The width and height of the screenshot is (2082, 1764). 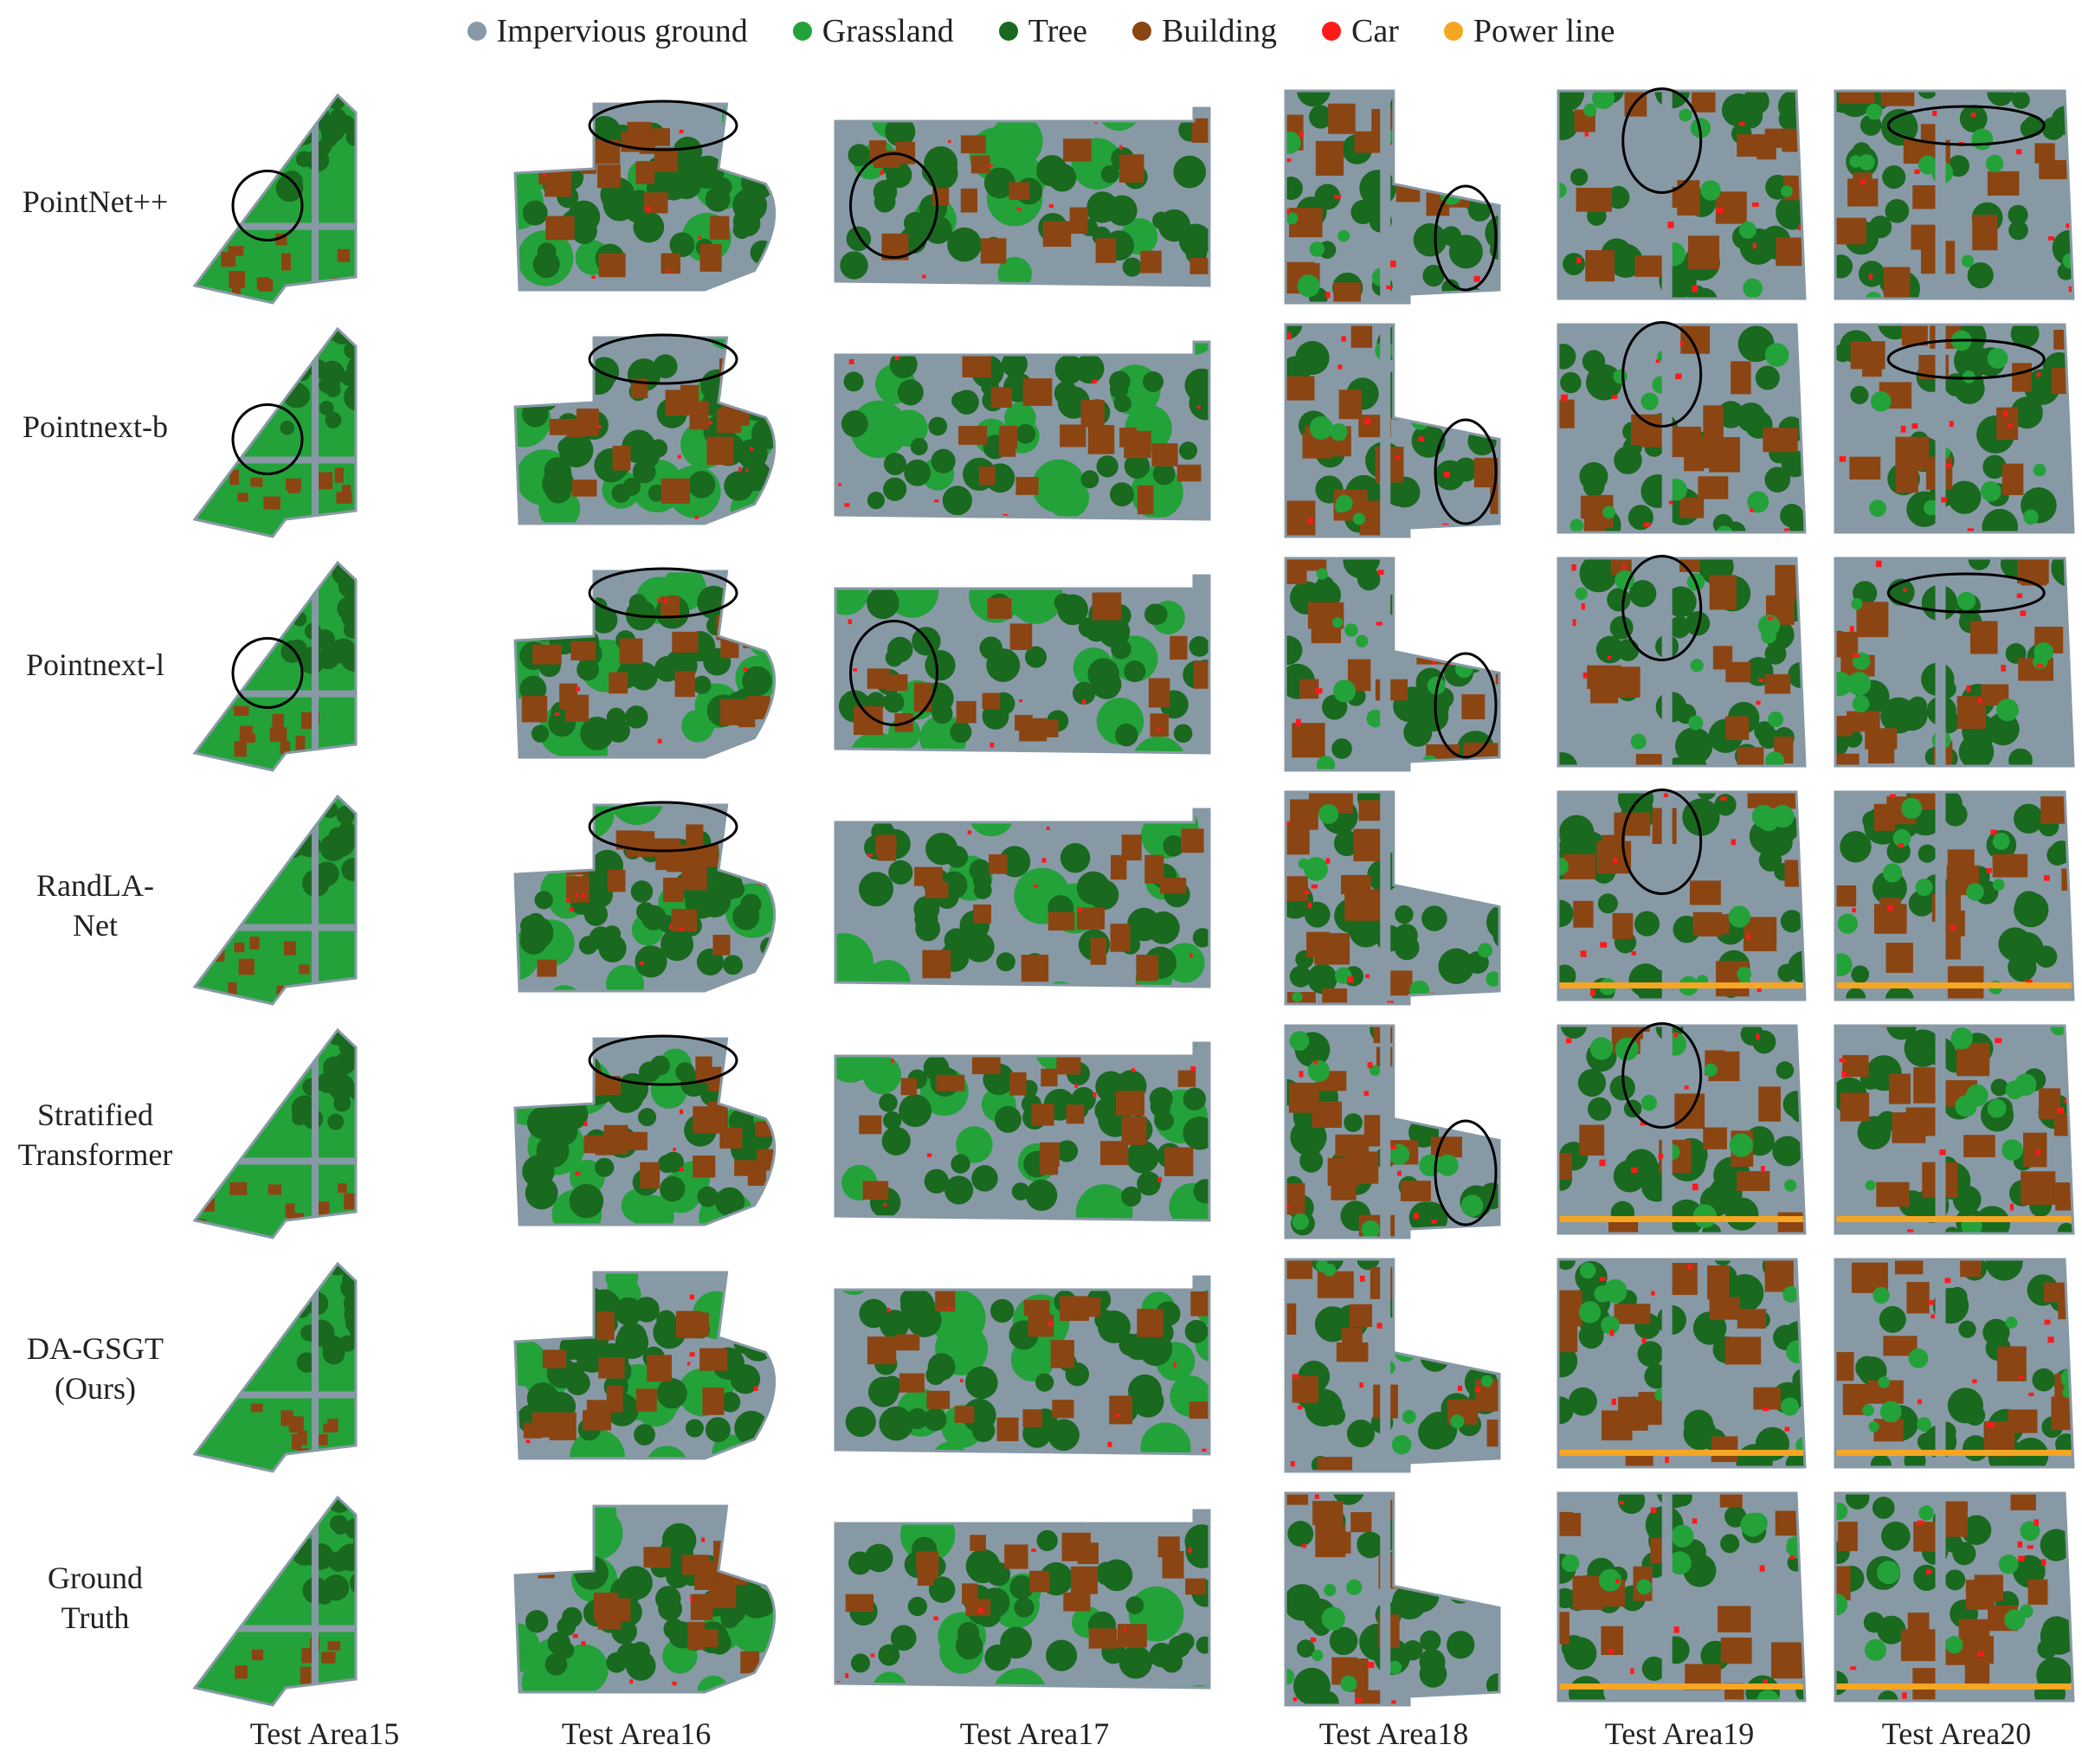 What do you see at coordinates (477, 32) in the screenshot?
I see `legend-dot-impervious` at bounding box center [477, 32].